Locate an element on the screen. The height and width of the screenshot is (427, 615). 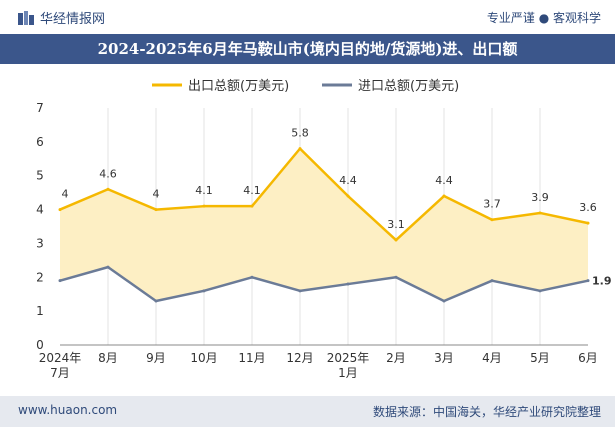
chart-title: 2024-2025年6月年马鞍山市(境内目的地/货源地)进、出口额 is located at coordinates (307, 49).